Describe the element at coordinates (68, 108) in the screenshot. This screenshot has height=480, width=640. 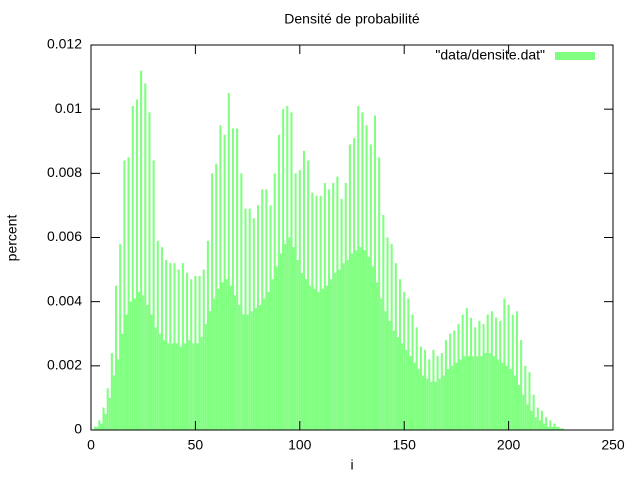
I see `y-tick-label: 0.01` at that location.